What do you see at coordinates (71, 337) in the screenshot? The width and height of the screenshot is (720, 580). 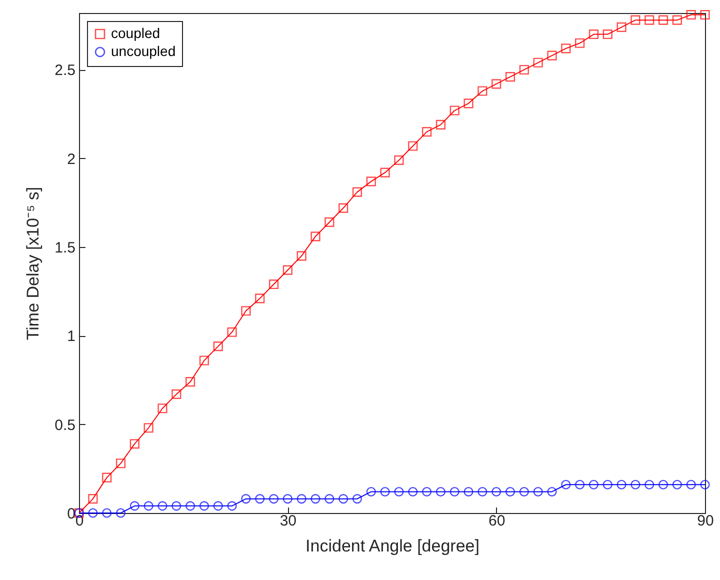 I see `y-tick-label: 1` at bounding box center [71, 337].